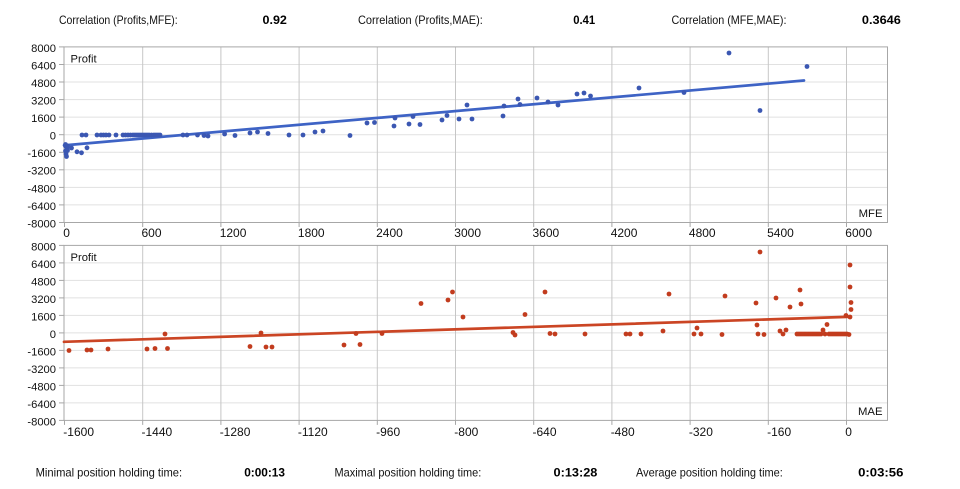  Describe the element at coordinates (408, 473) in the screenshot. I see `svg-text: Maximal position holding time:` at that location.